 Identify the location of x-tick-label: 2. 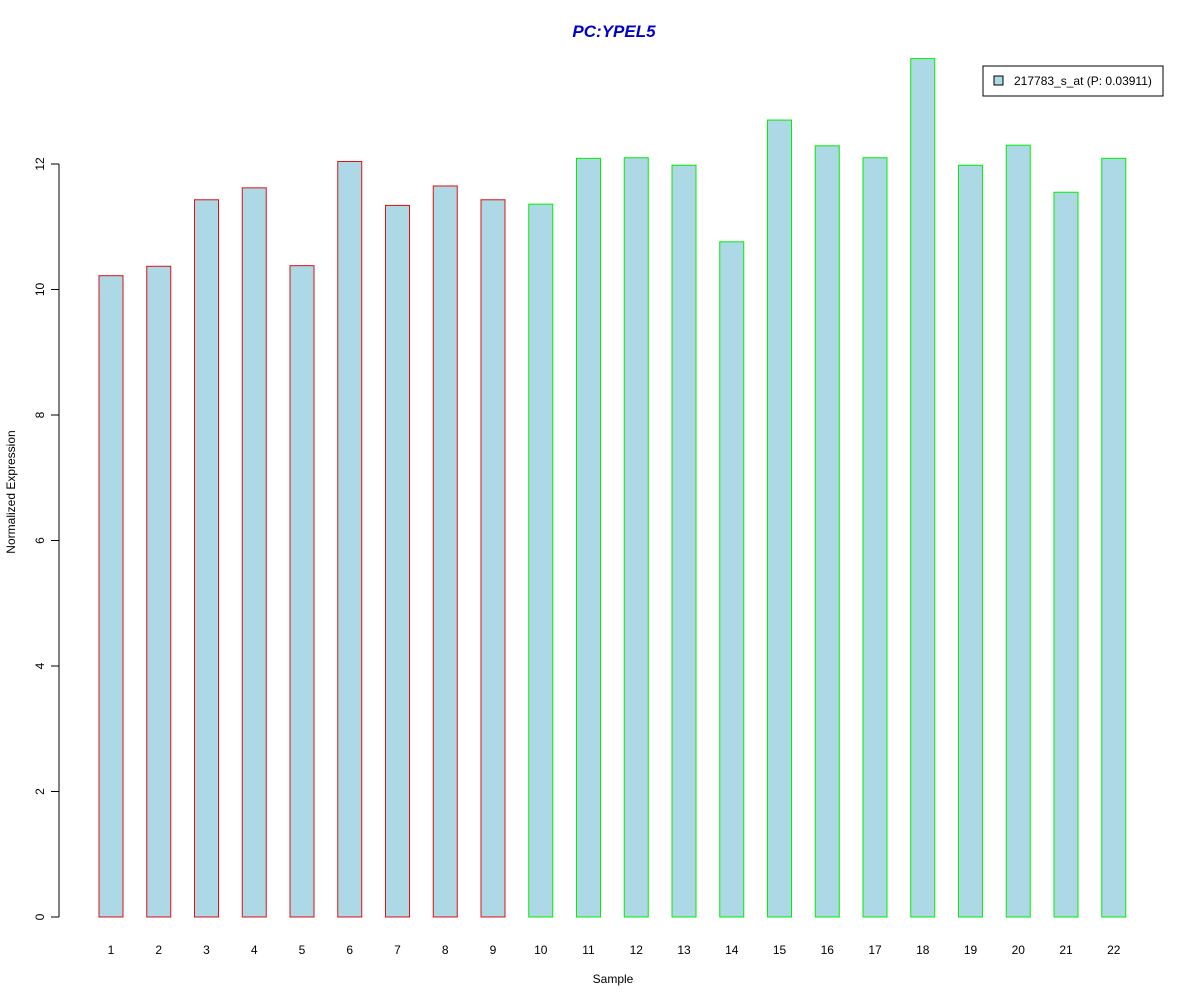
(158, 950).